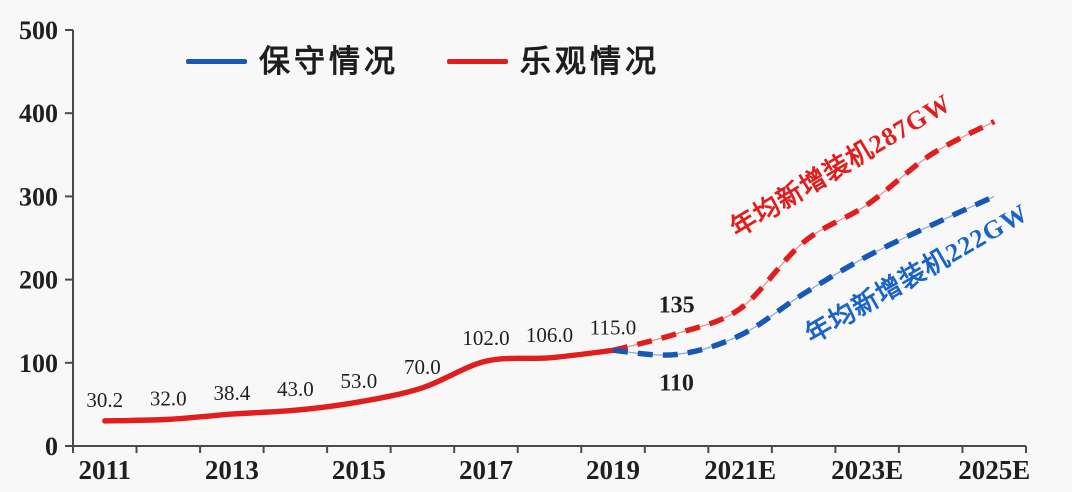 This screenshot has height=492, width=1072. Describe the element at coordinates (422, 367) in the screenshot. I see `point-label: 70.0` at that location.